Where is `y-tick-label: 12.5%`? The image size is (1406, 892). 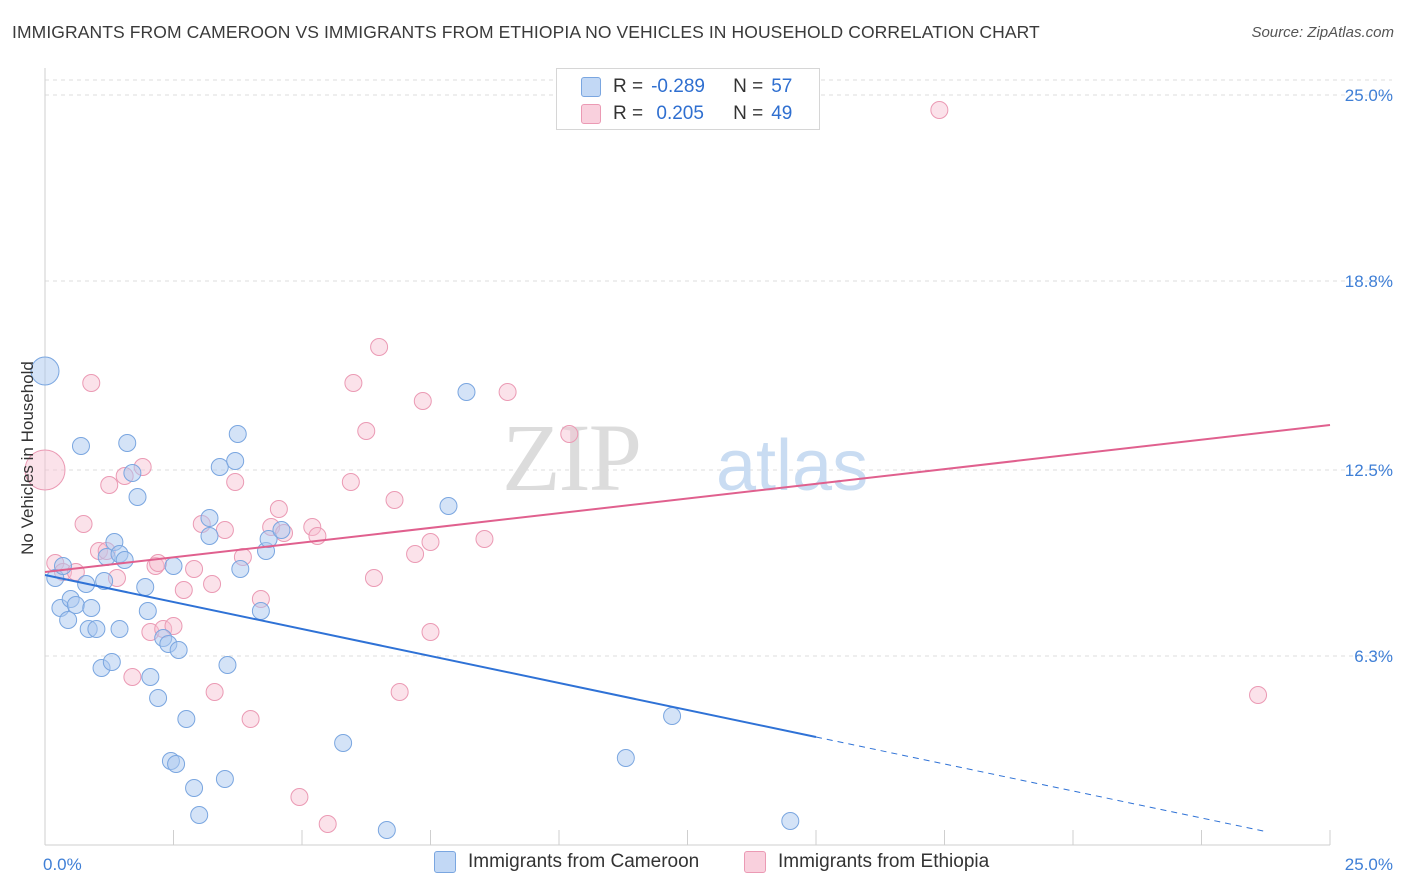
y-tick-label: 12.5% is located at coordinates (1369, 470).